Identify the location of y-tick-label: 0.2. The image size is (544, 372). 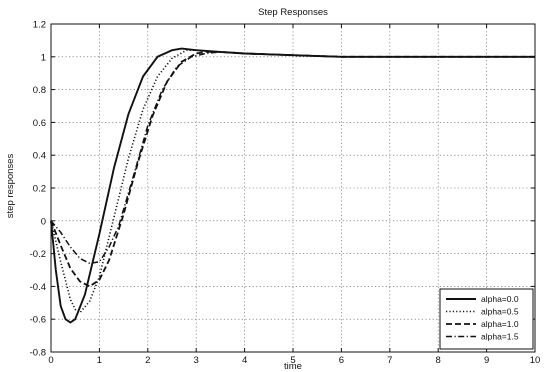
(39, 189).